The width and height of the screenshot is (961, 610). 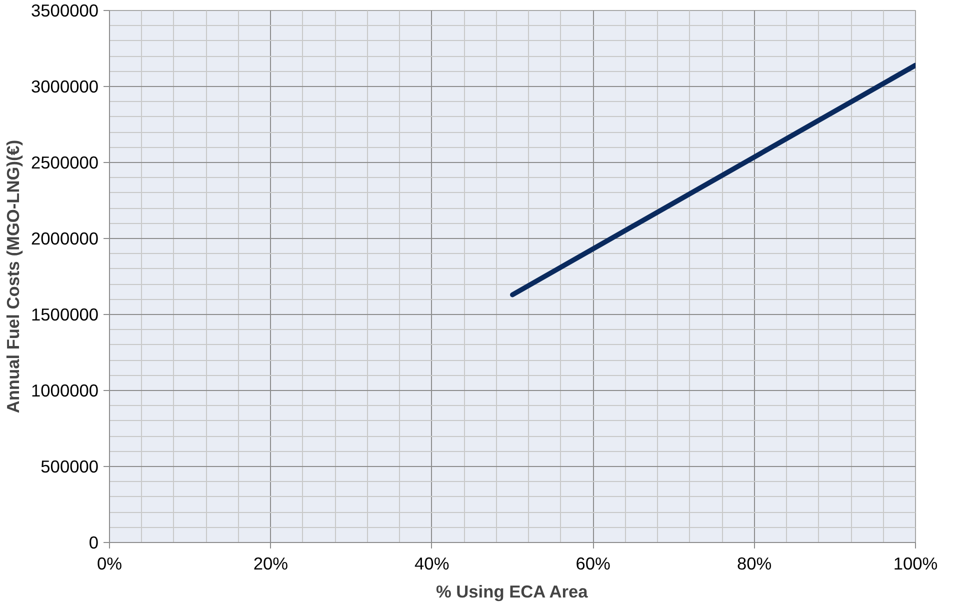 I want to click on x-tick-label: 100%, so click(x=915, y=564).